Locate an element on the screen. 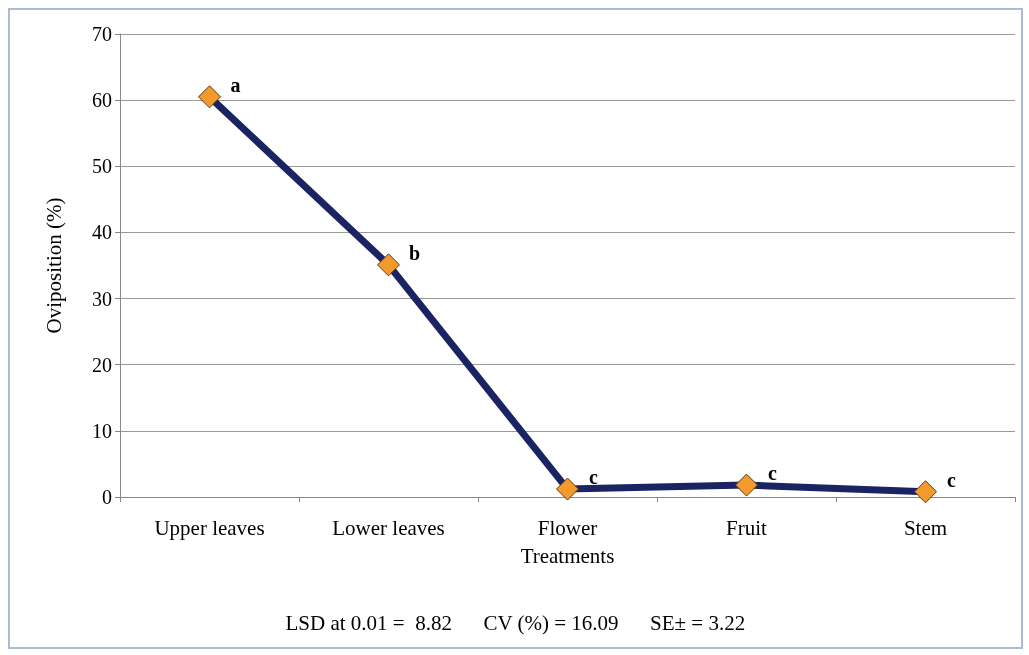 The width and height of the screenshot is (1029, 655). y-tick-label: 40 is located at coordinates (102, 232).